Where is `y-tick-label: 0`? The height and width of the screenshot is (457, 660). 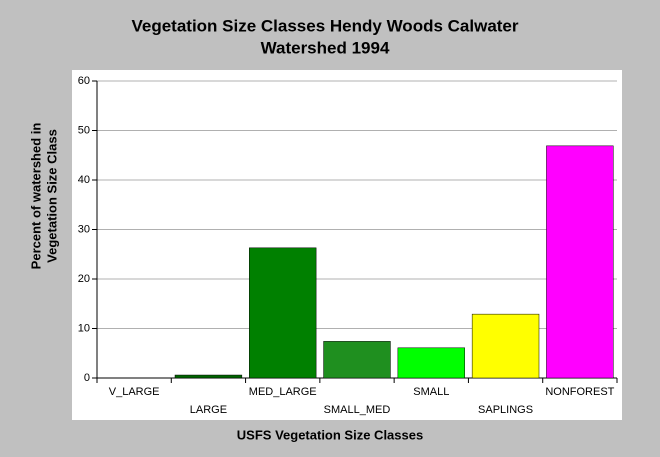 y-tick-label: 0 is located at coordinates (87, 378).